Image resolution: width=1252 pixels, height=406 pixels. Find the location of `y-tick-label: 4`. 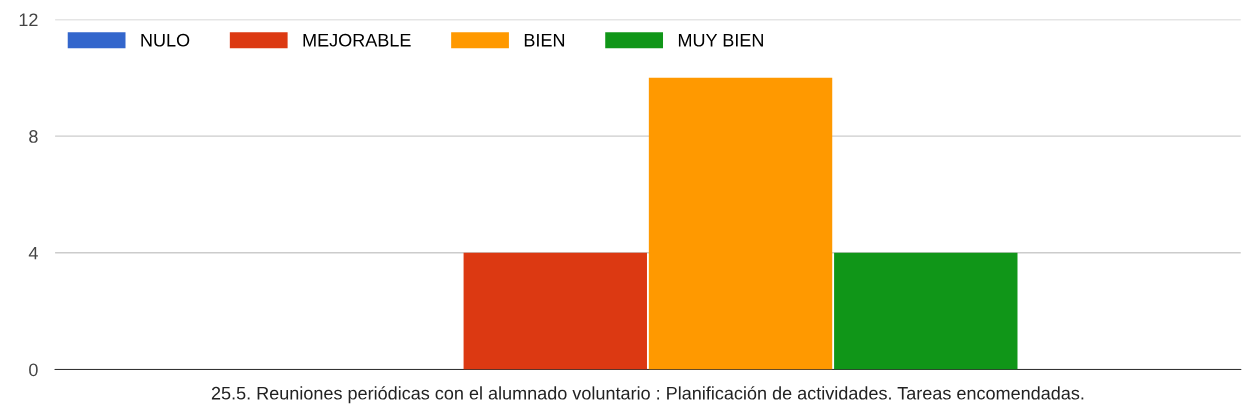

y-tick-label: 4 is located at coordinates (33, 253).